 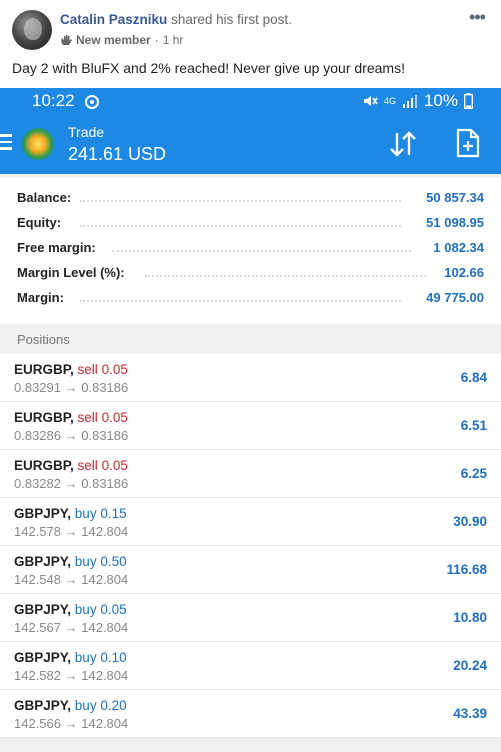 I want to click on position-row: GBPJPY, buy 0.05 142.567 → 142.804 10.80, so click(x=250, y=618).